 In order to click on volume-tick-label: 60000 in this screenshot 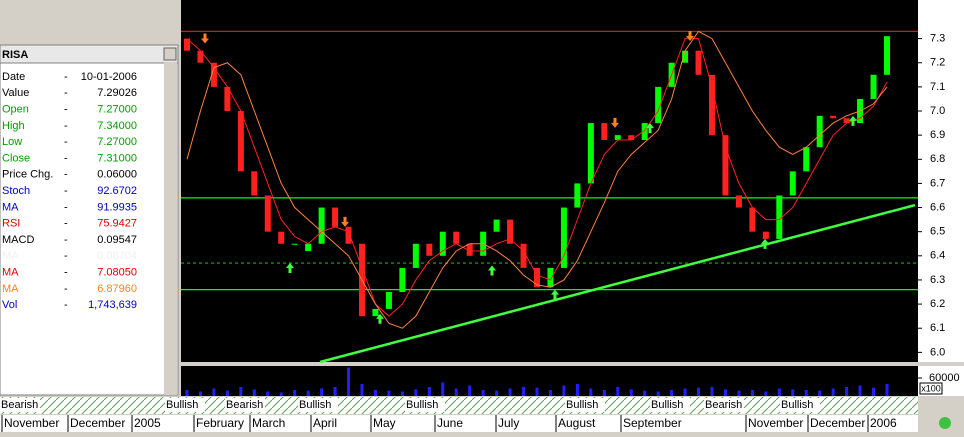, I will do `click(944, 378)`.